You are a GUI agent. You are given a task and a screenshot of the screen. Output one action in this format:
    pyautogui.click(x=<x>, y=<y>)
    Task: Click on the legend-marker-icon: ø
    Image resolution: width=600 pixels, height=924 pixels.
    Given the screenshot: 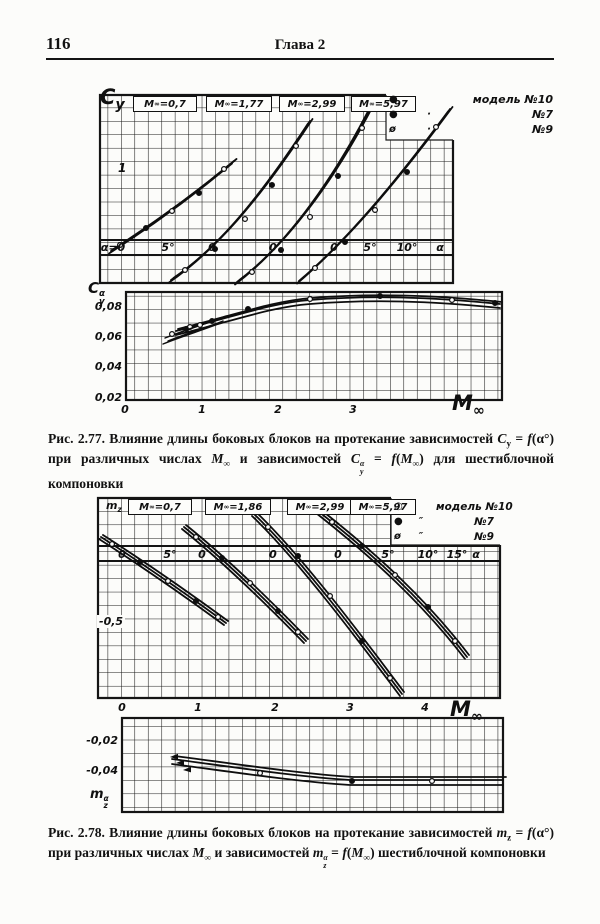 What is the action you would take?
    pyautogui.click(x=397, y=536)
    